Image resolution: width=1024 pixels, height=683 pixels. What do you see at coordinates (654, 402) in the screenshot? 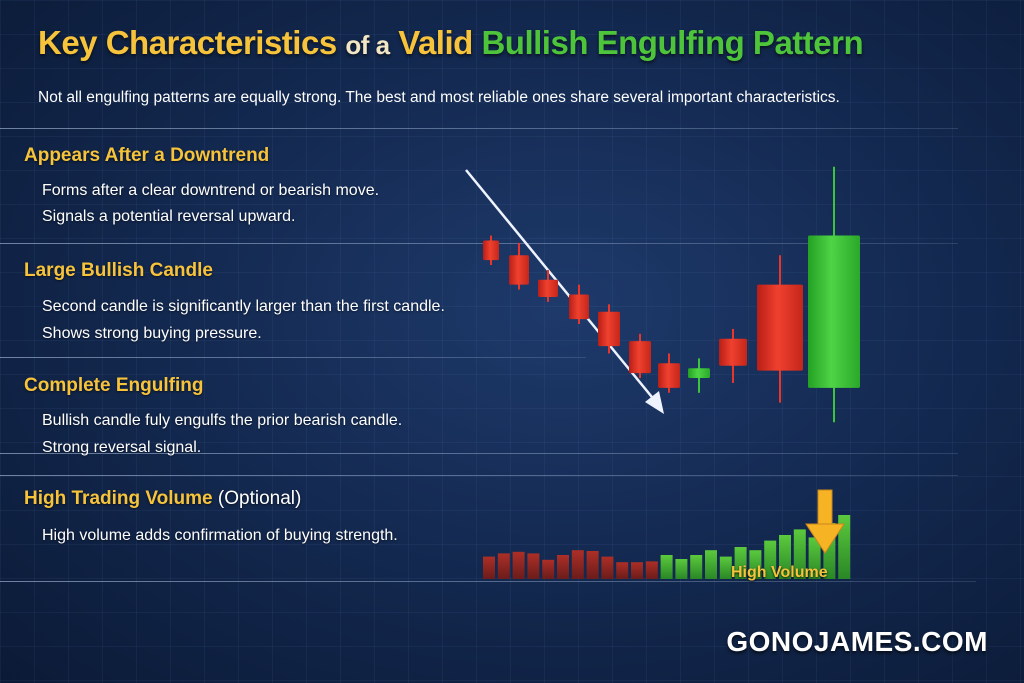
I see `downtrend-arrow-head` at bounding box center [654, 402].